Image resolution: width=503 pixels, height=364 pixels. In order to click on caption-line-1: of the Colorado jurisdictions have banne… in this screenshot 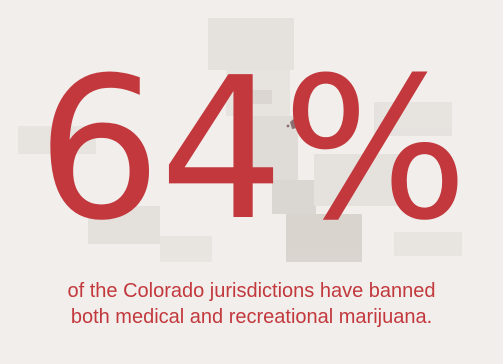, I will do `click(251, 291)`.